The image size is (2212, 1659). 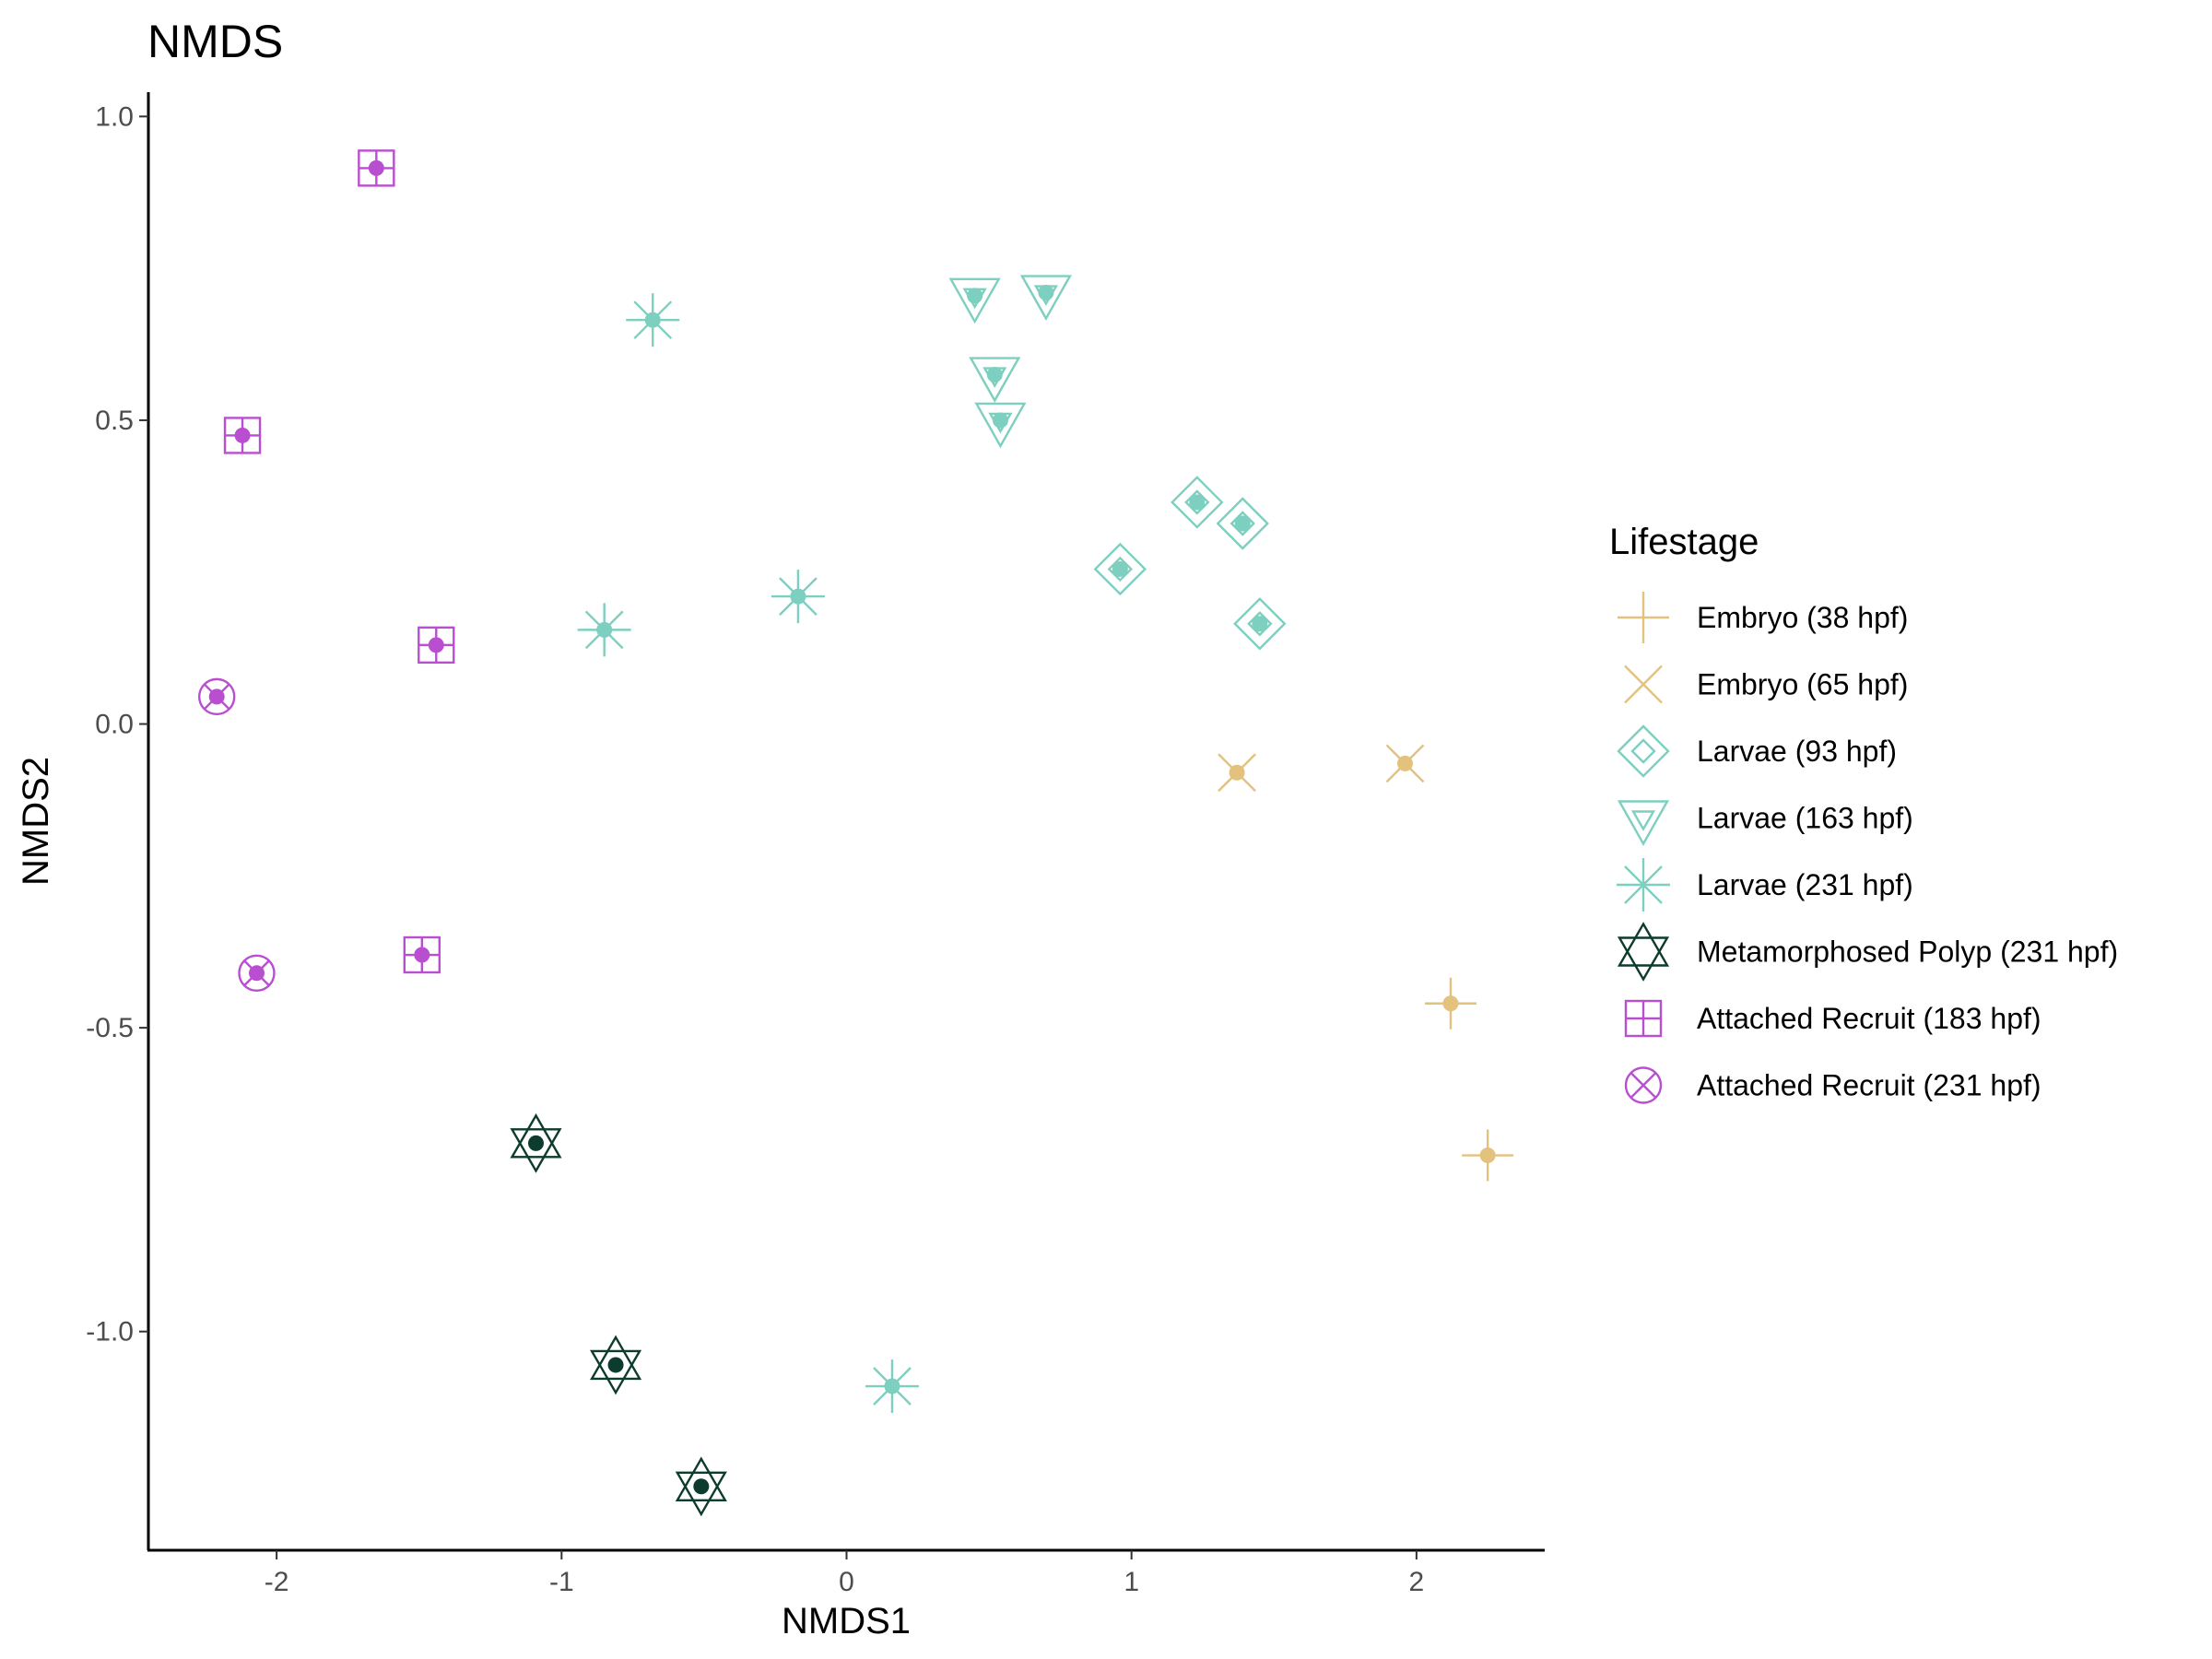 I want to click on legend-label: Attached Recruit (231 hpf), so click(x=1869, y=1085).